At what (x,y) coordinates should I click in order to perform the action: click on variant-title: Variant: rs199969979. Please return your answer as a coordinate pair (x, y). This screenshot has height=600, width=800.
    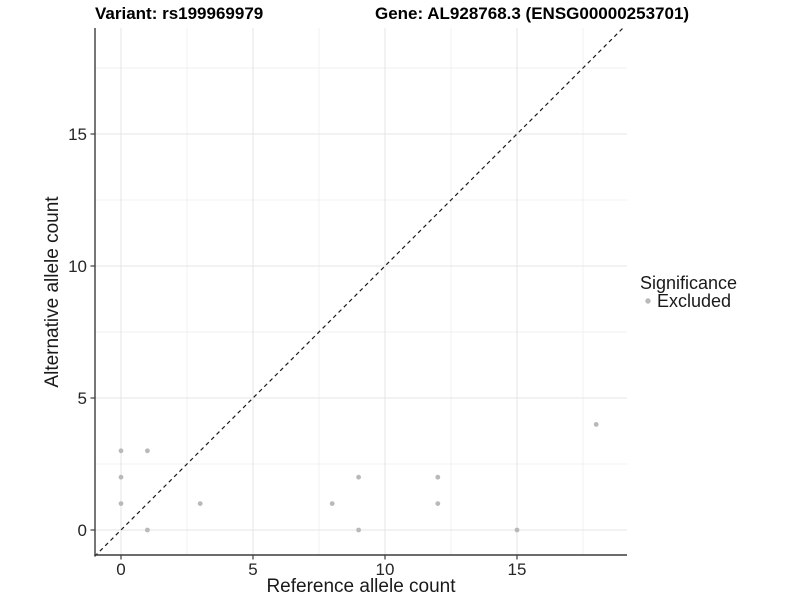
    Looking at the image, I should click on (179, 13).